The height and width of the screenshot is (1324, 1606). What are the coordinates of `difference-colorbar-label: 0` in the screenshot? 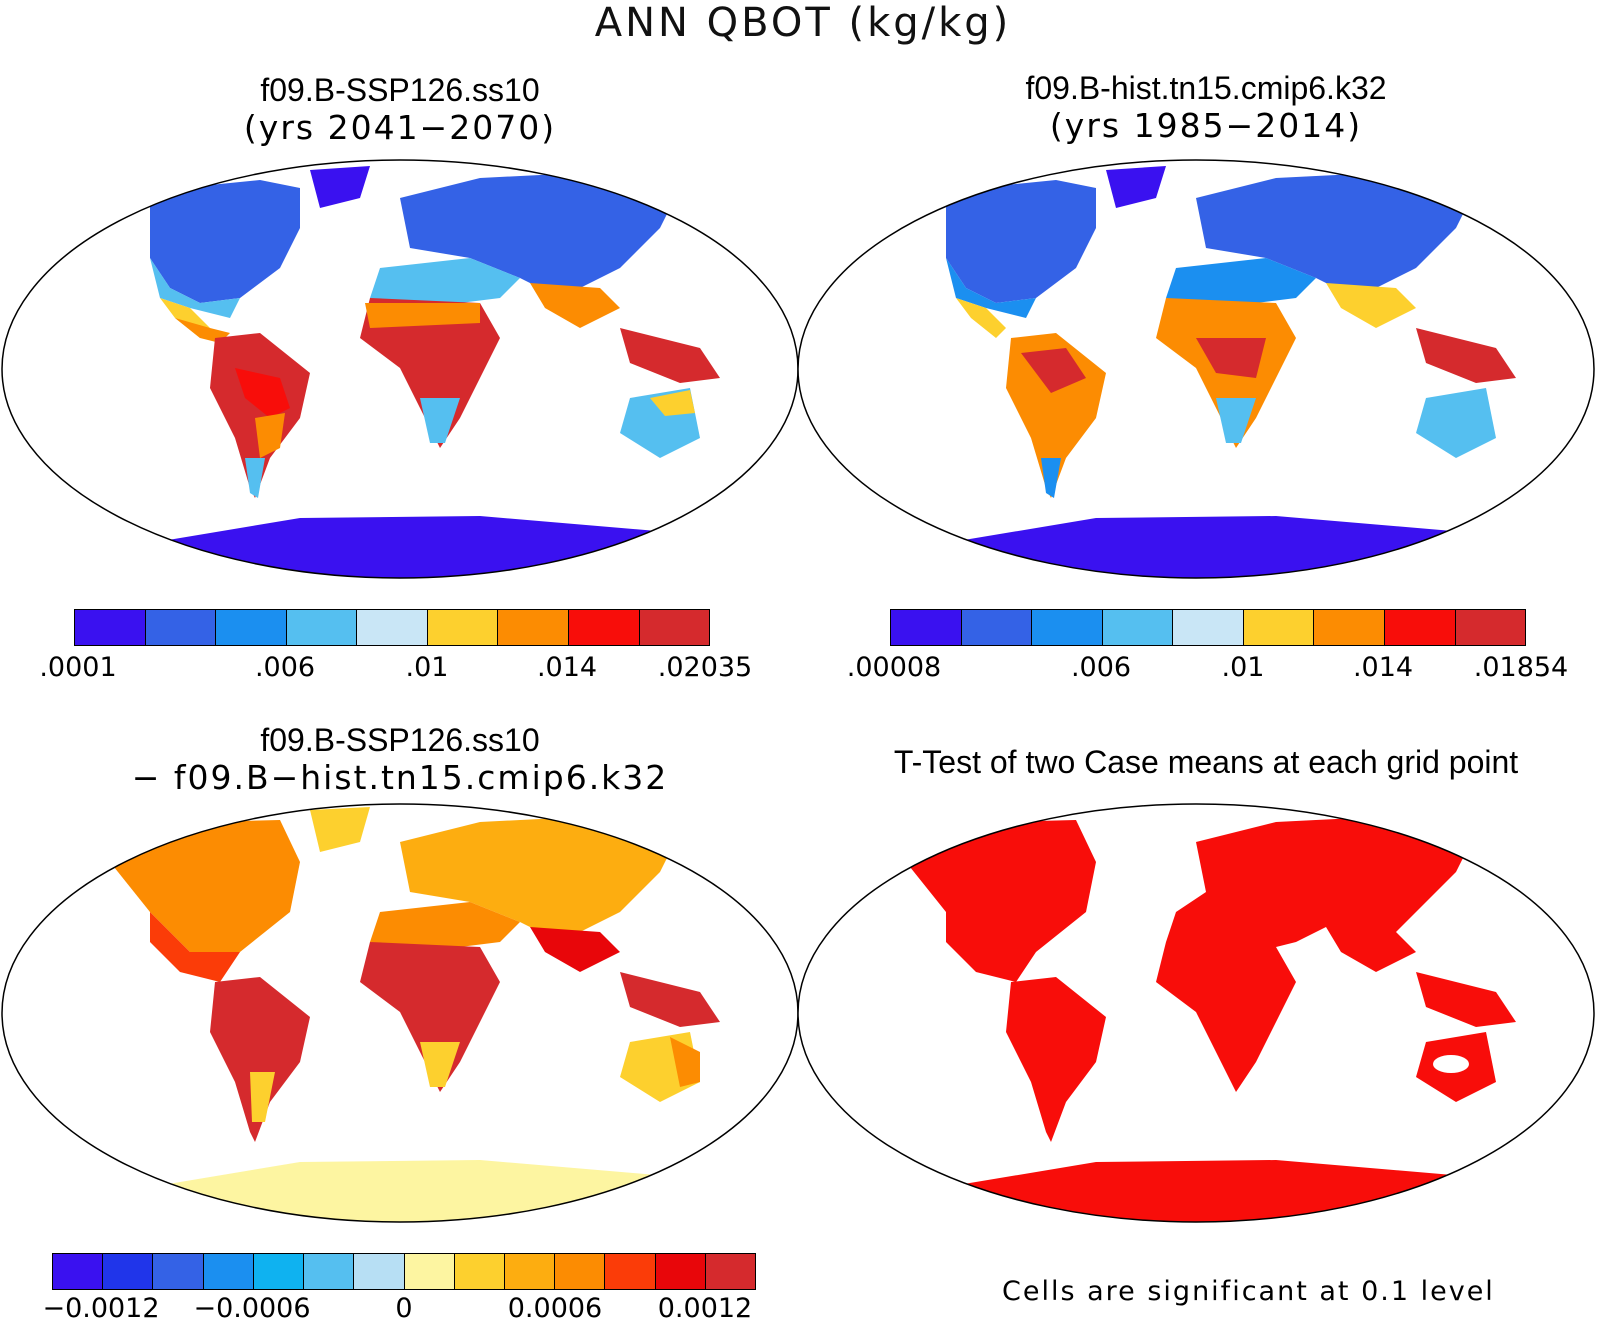 It's located at (404, 1308).